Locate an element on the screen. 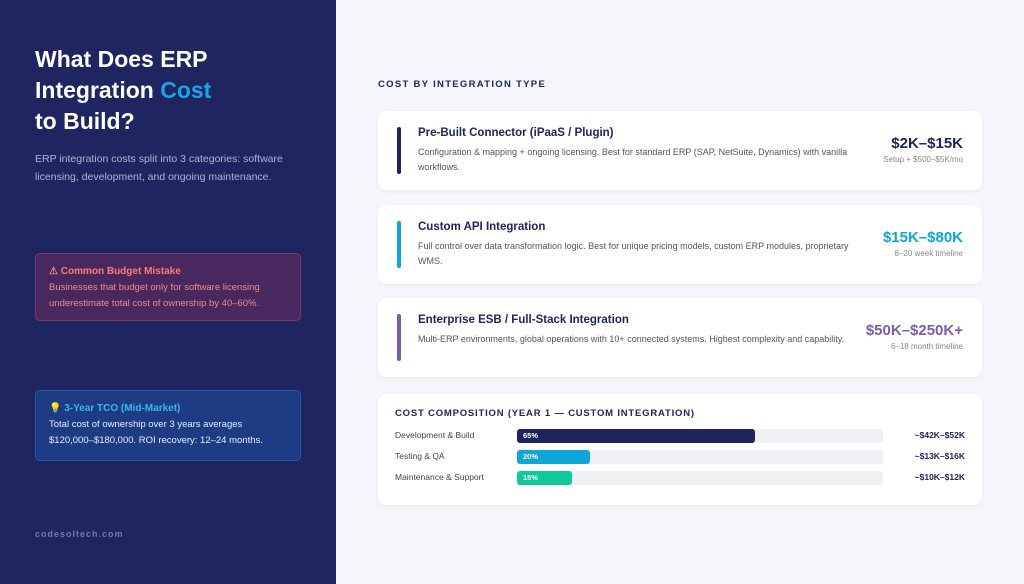  bar: 20% is located at coordinates (554, 457).